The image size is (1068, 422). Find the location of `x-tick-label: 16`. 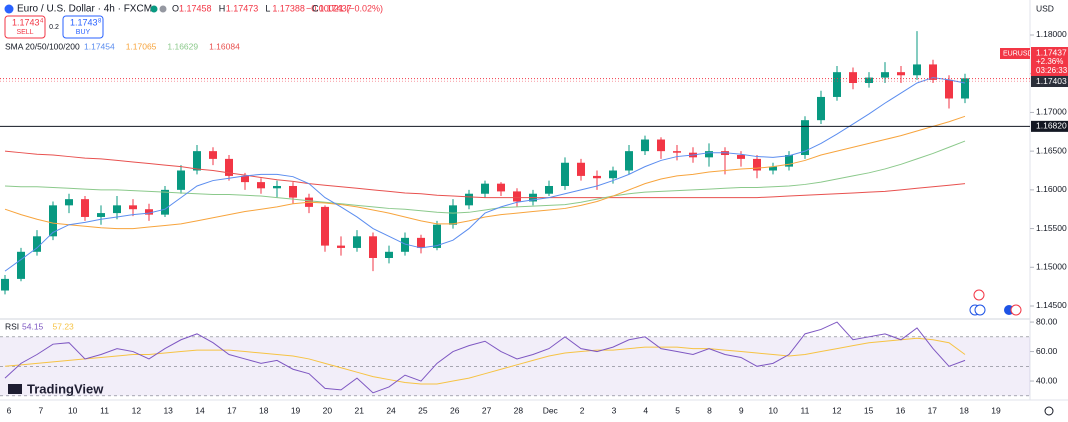

x-tick-label: 16 is located at coordinates (901, 410).